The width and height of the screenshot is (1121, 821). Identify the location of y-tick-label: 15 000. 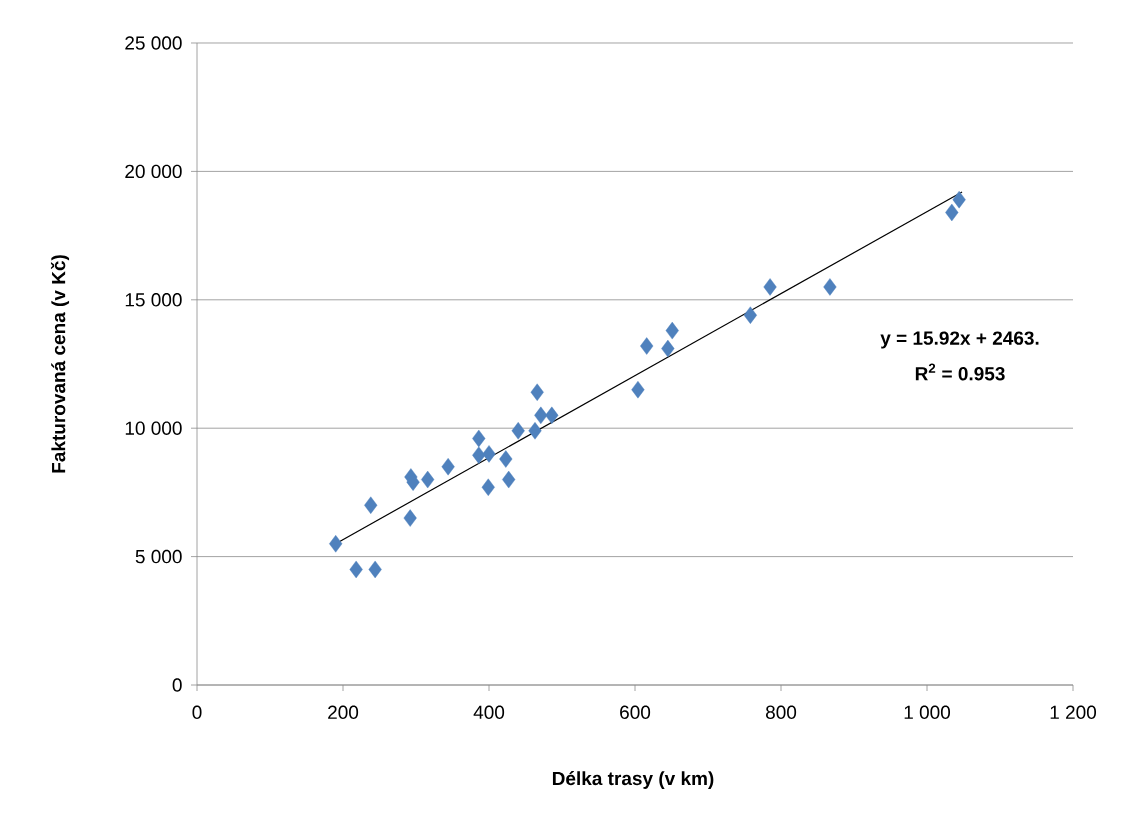
(153, 300).